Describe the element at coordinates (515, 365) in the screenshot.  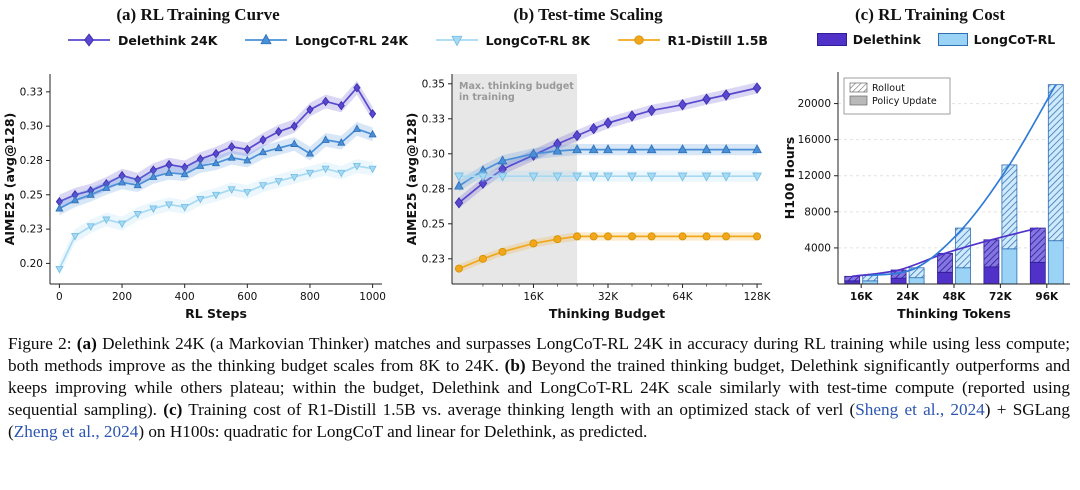
I see `caption-bold-marker: (b)` at that location.